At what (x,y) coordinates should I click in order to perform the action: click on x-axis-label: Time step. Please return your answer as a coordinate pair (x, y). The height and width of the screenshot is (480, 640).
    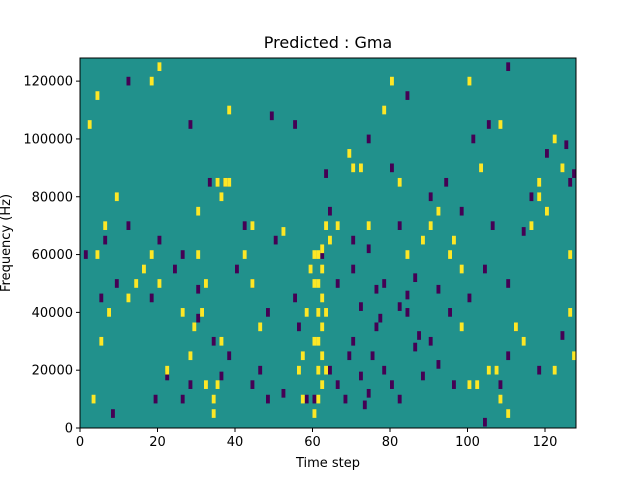
    Looking at the image, I should click on (327, 463).